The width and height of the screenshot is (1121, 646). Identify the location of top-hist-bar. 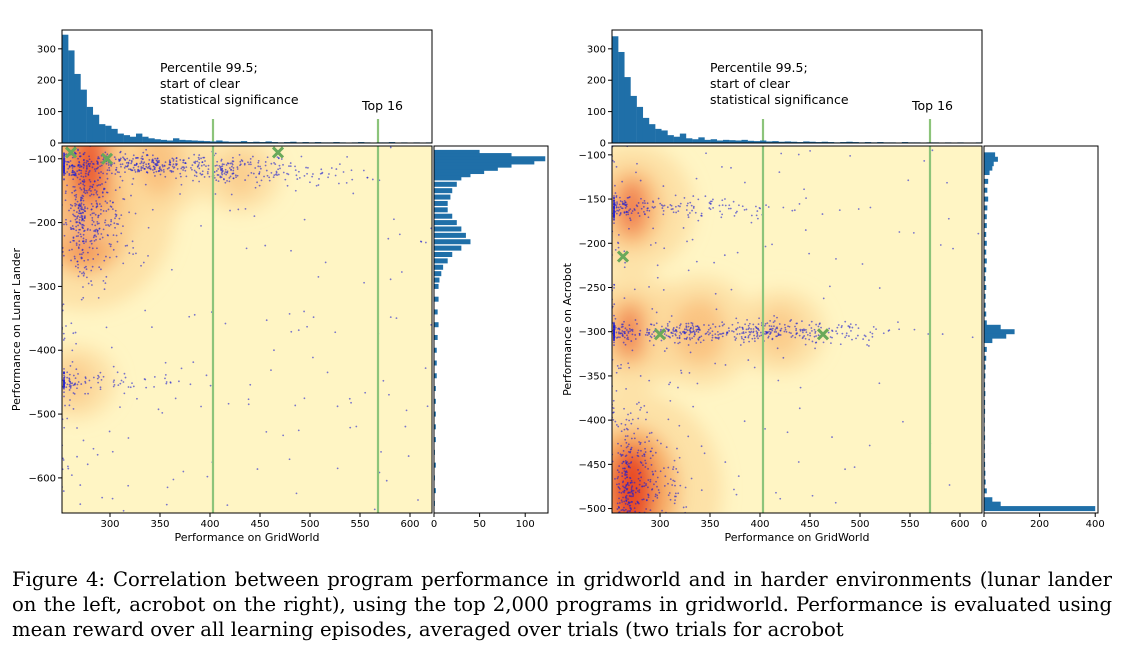
(219, 141).